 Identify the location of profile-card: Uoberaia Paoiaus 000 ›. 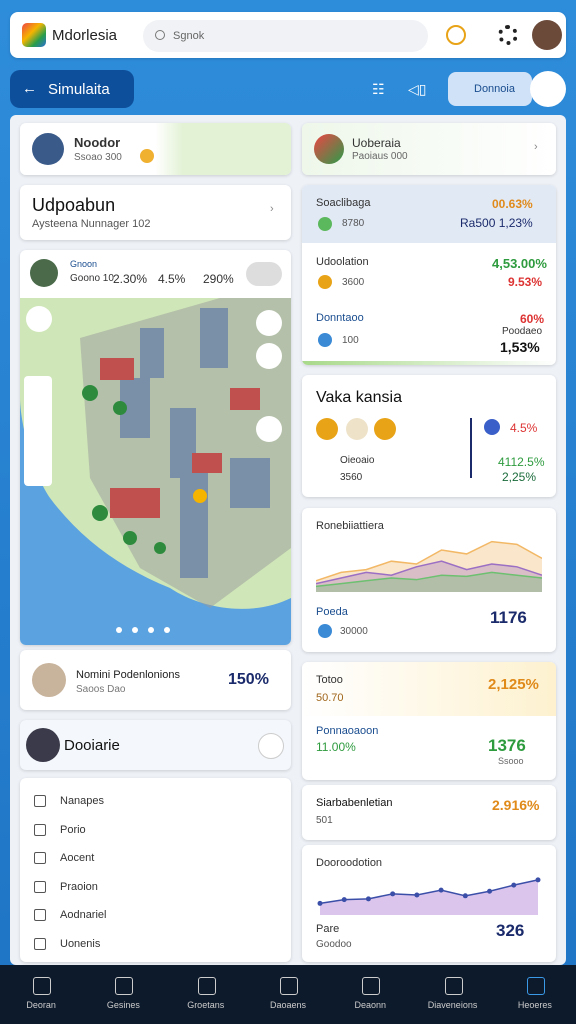
(429, 149).